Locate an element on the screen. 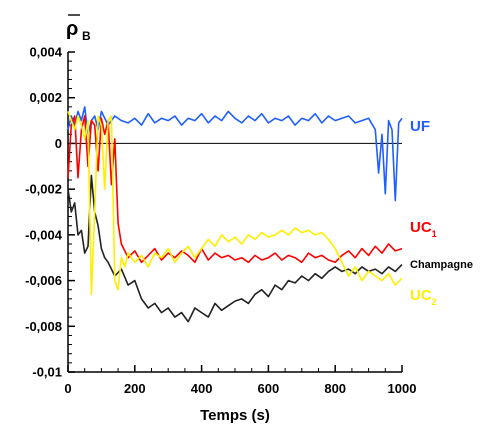 This screenshot has width=489, height=426. x-tick-label: 400 is located at coordinates (202, 388).